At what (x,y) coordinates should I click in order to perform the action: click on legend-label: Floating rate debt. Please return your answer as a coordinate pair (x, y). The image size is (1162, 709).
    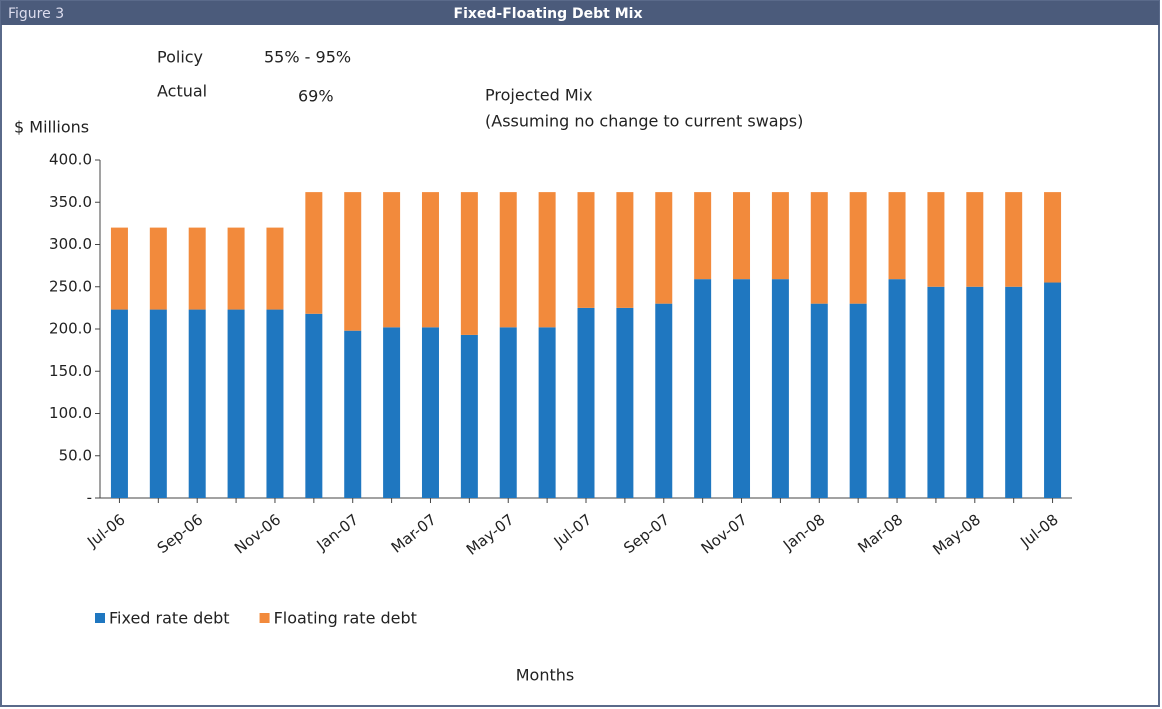
    Looking at the image, I should click on (345, 618).